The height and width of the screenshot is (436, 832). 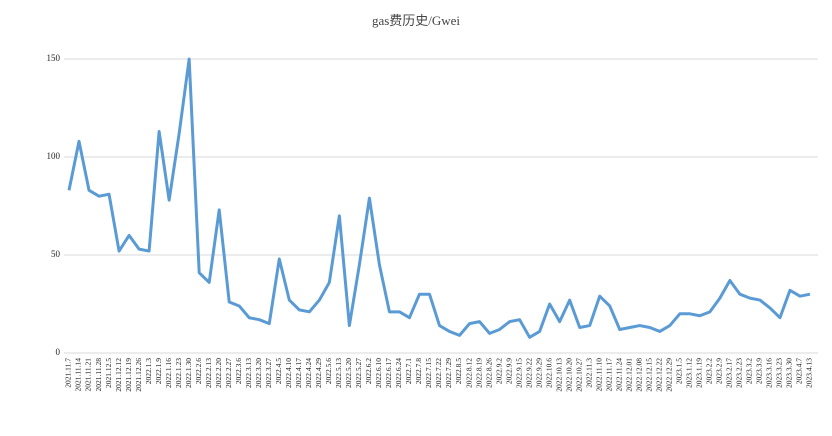 I want to click on x-tick-label: 2022.2.27, so click(x=228, y=373).